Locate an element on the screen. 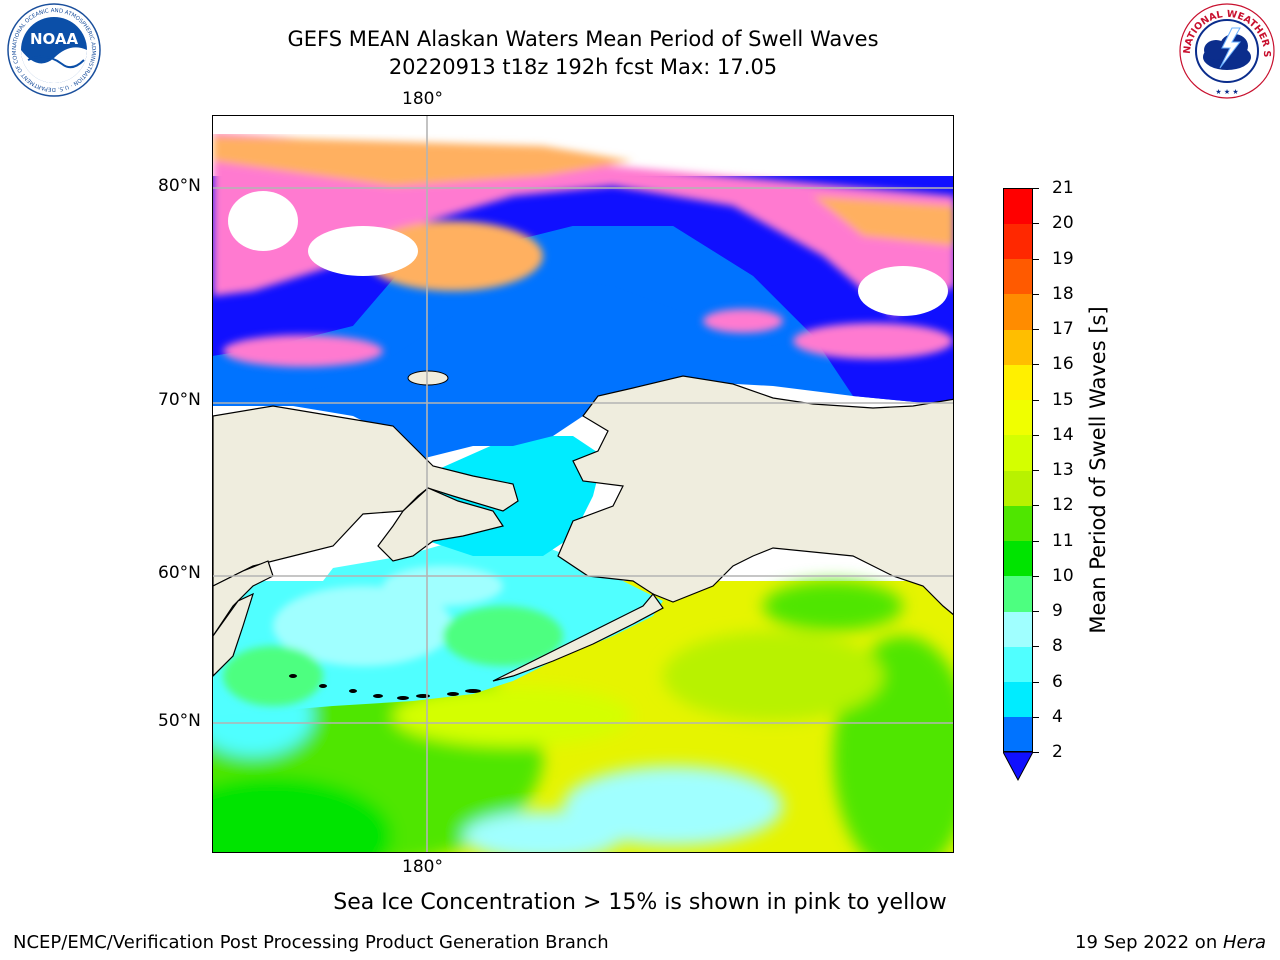 The height and width of the screenshot is (960, 1280). footer-date: 19 Sep 2022 on Hera is located at coordinates (1170, 942).